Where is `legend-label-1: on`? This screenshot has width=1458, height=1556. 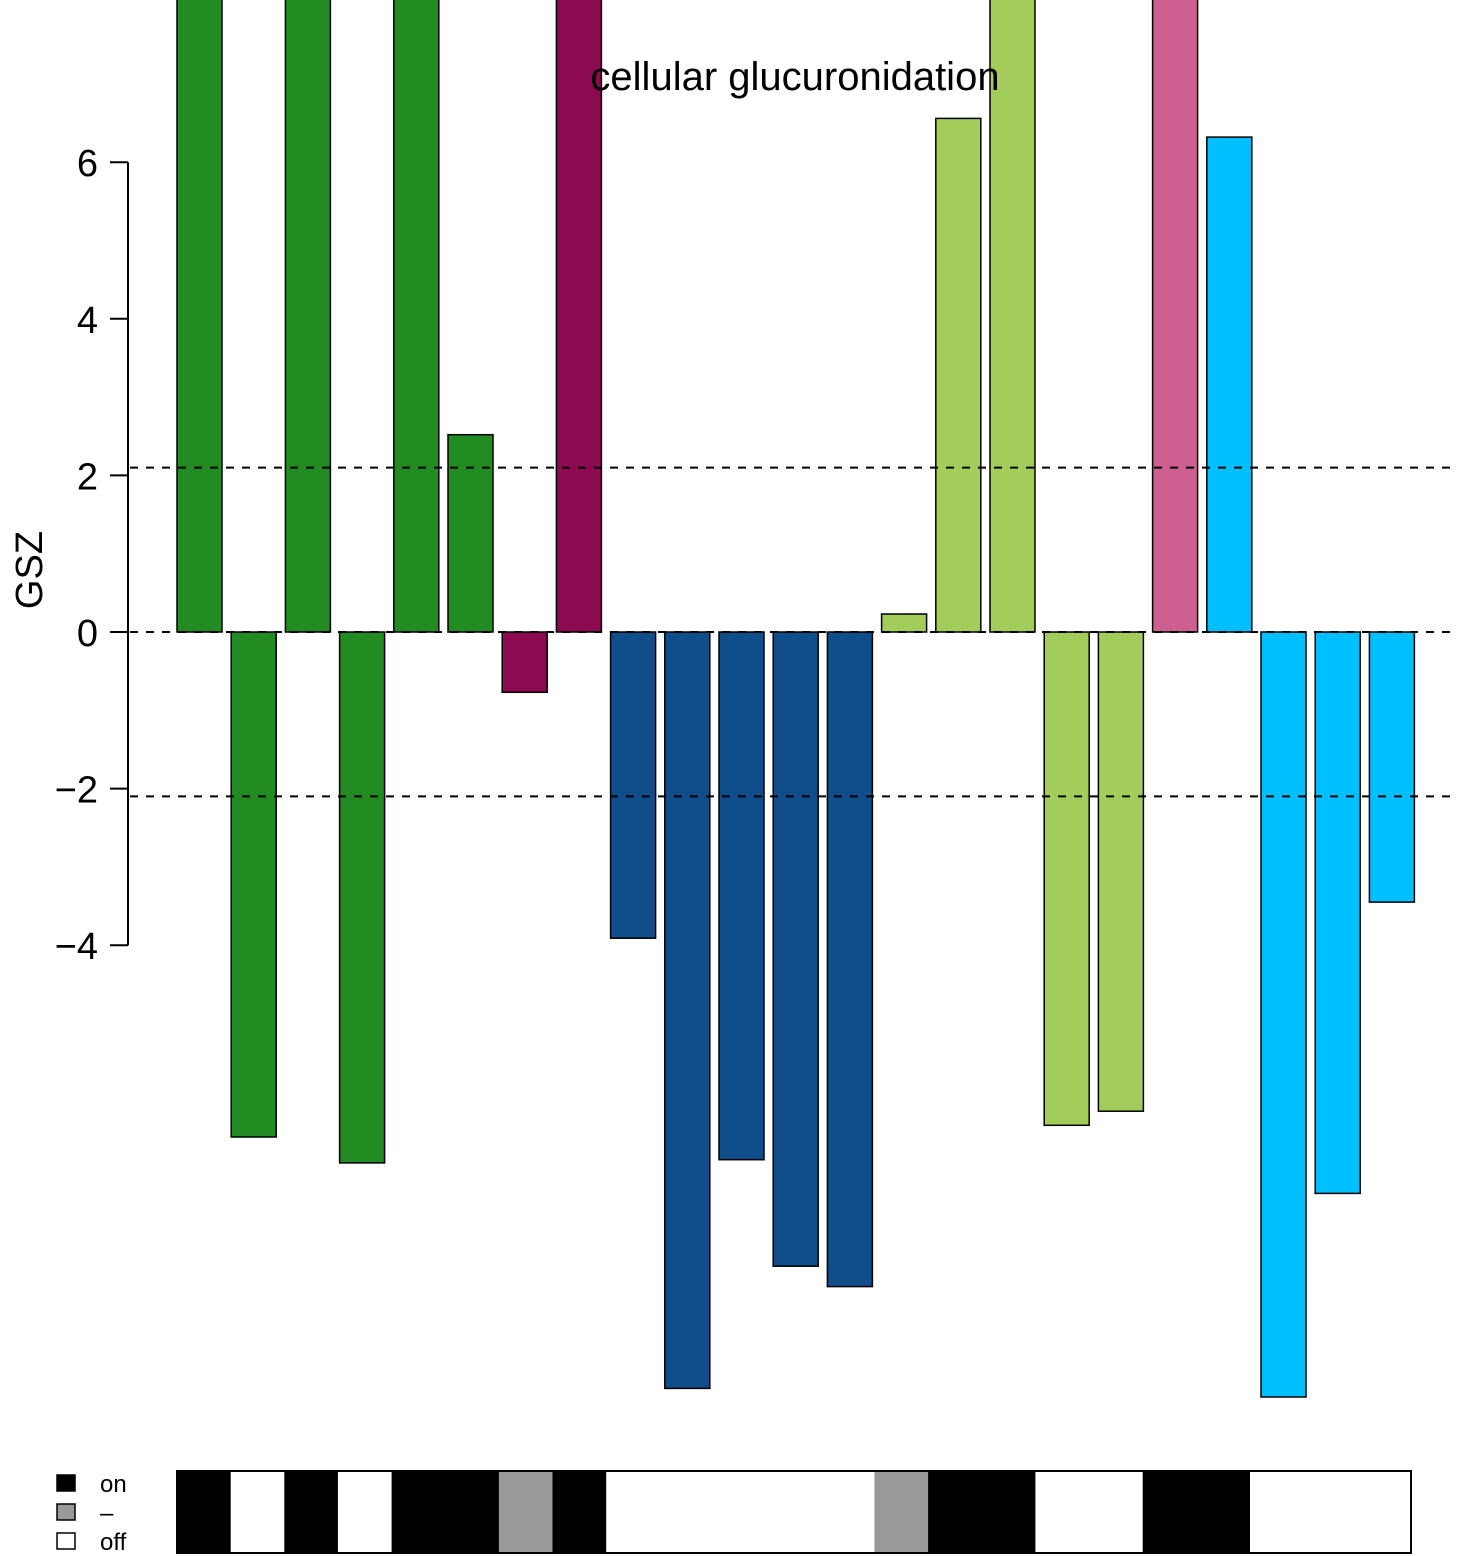
legend-label-1: on is located at coordinates (113, 1484).